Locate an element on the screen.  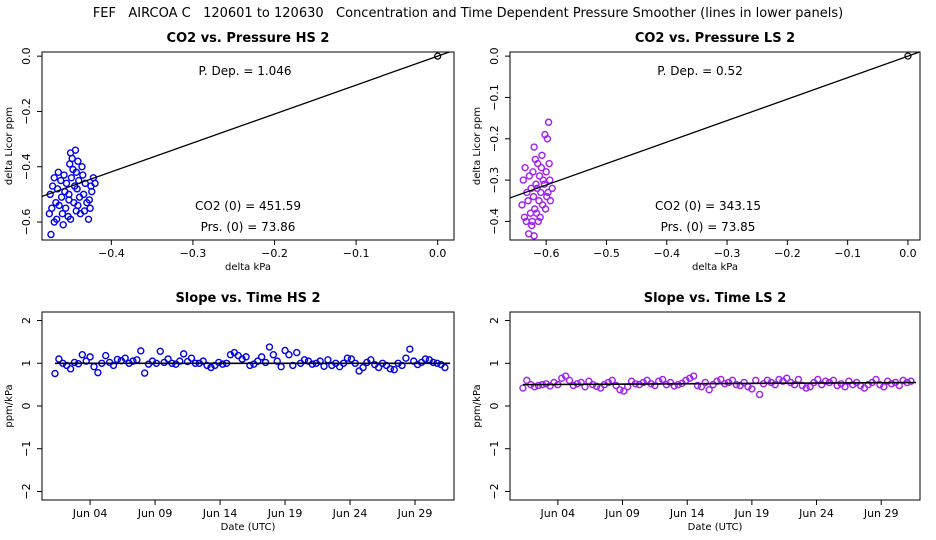
y-tick-label: −0.1 is located at coordinates (494, 97).